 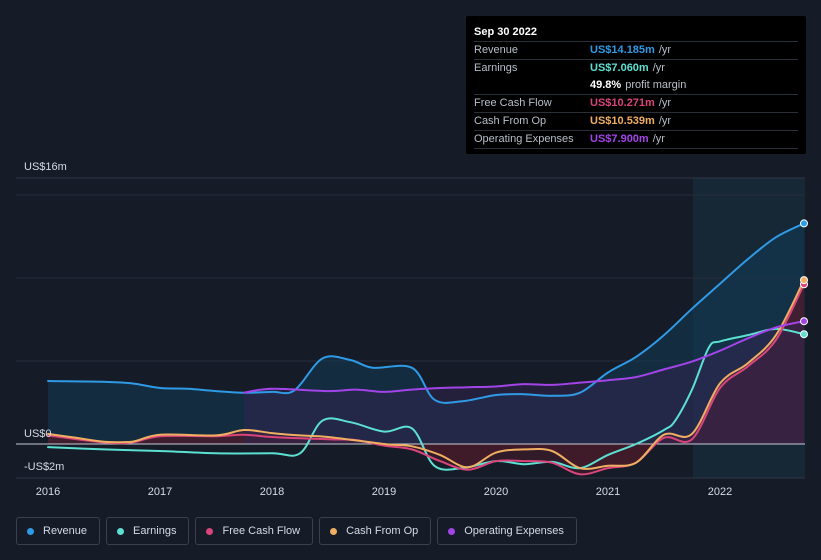 I want to click on tooltip-value: 49.8%, so click(x=606, y=85).